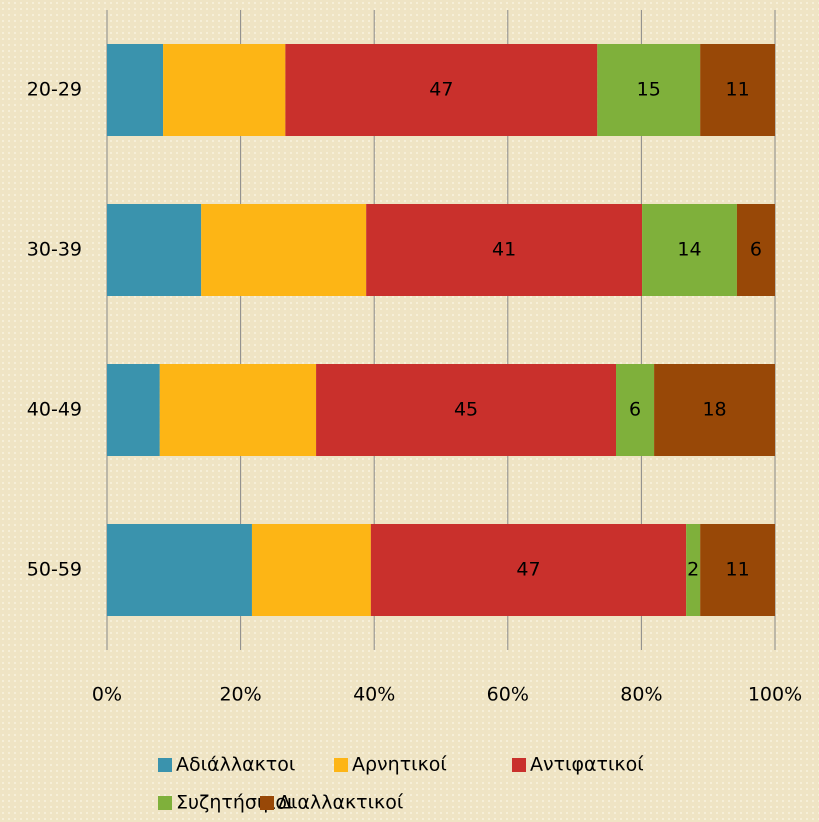 The width and height of the screenshot is (819, 822). What do you see at coordinates (235, 765) in the screenshot?
I see `legend-label: Αδιάλλακτοι` at bounding box center [235, 765].